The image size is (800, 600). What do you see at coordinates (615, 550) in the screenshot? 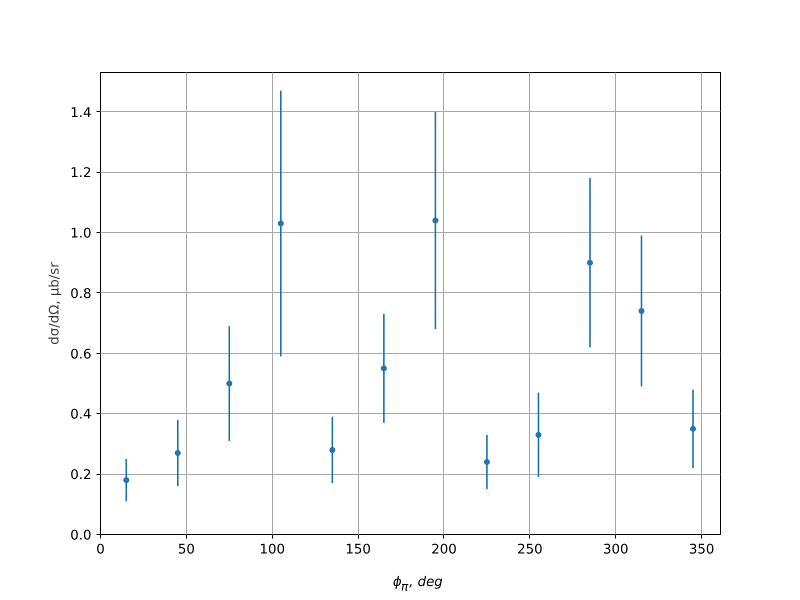
I see `x-tick-label: 300` at bounding box center [615, 550].